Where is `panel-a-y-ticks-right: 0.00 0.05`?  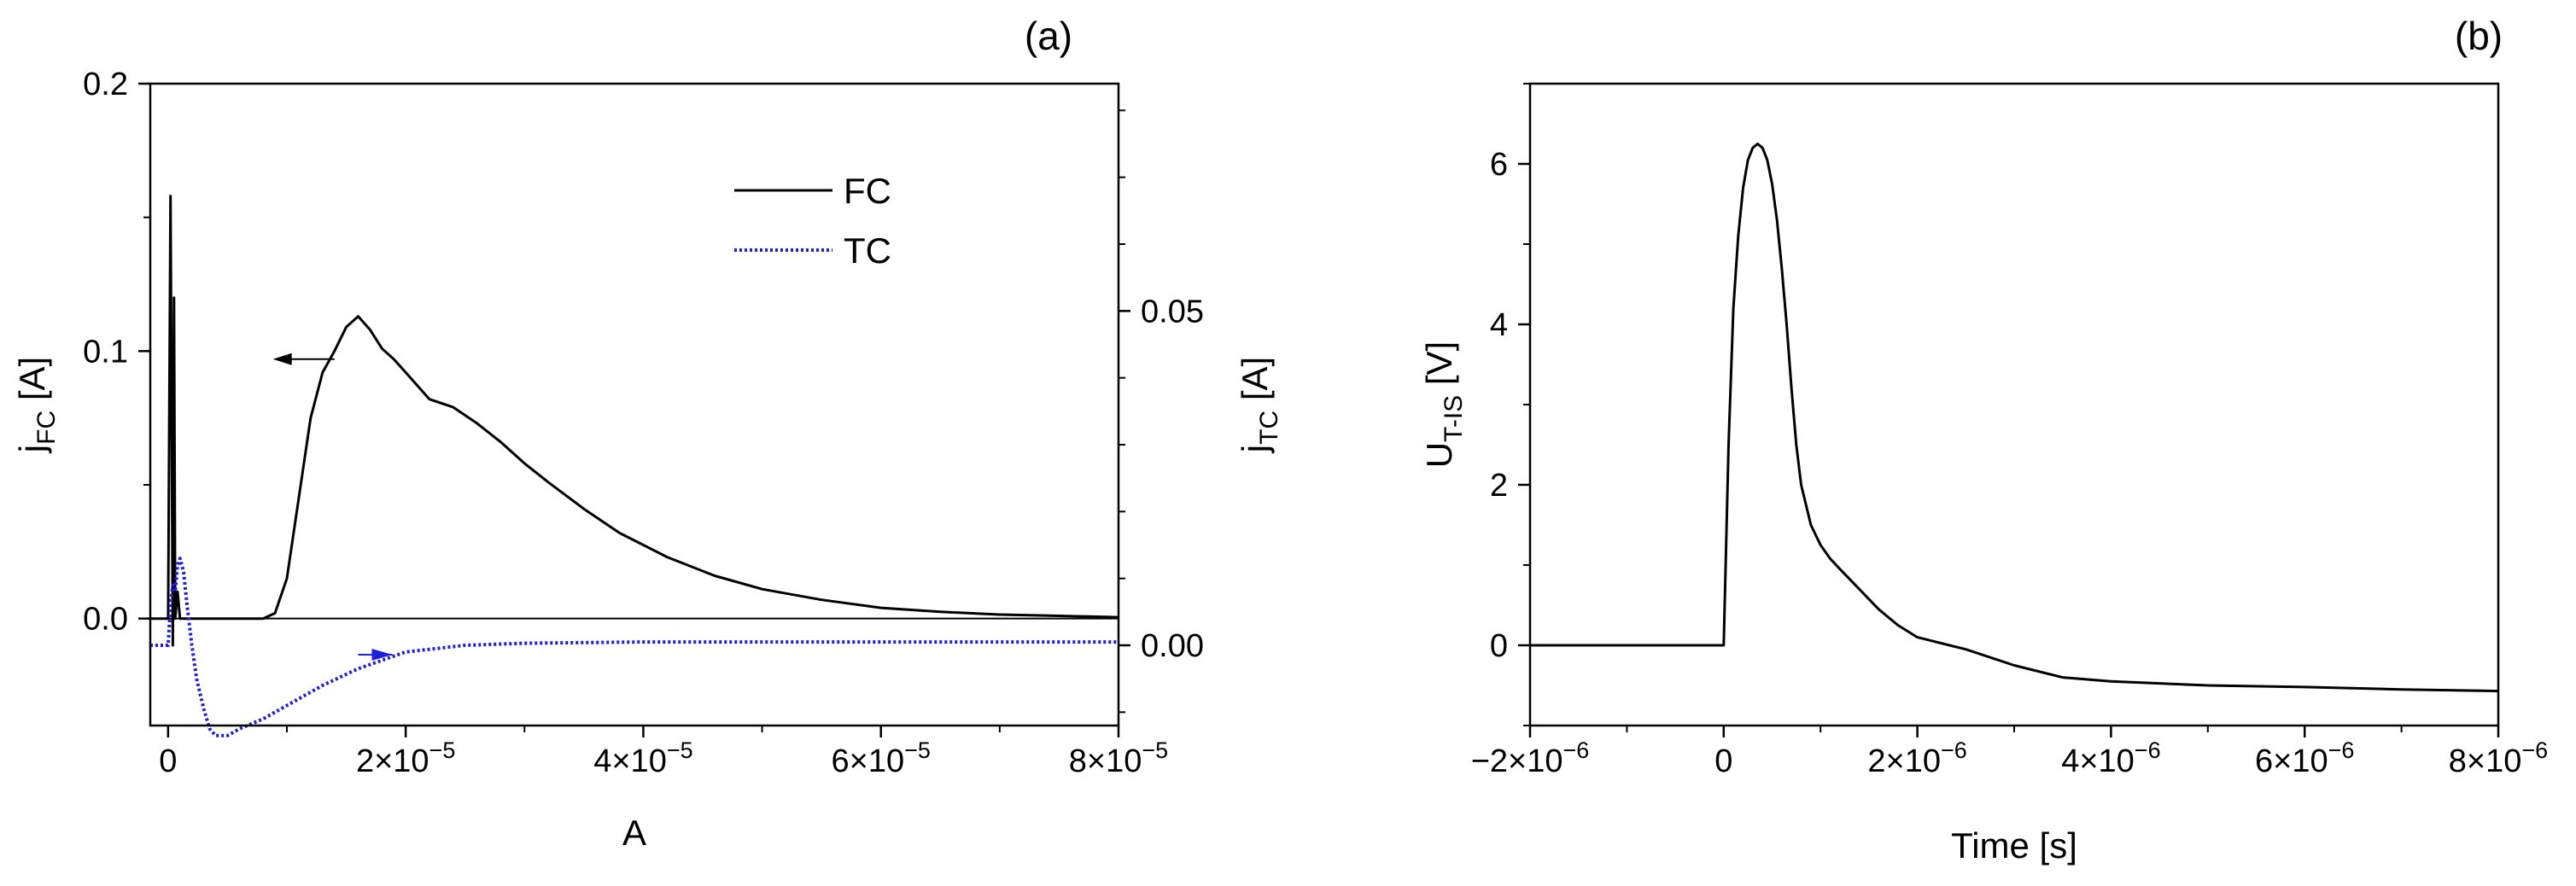
panel-a-y-ticks-right: 0.00 0.05 is located at coordinates (1161, 411).